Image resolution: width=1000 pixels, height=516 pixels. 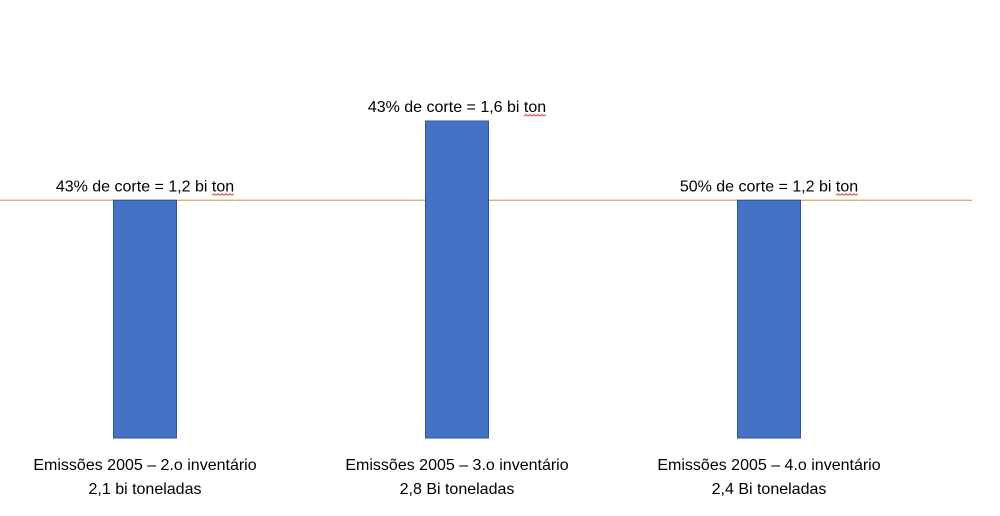 I want to click on data-label-1: 43% de corte = 1,2 bi ton, so click(x=145, y=186).